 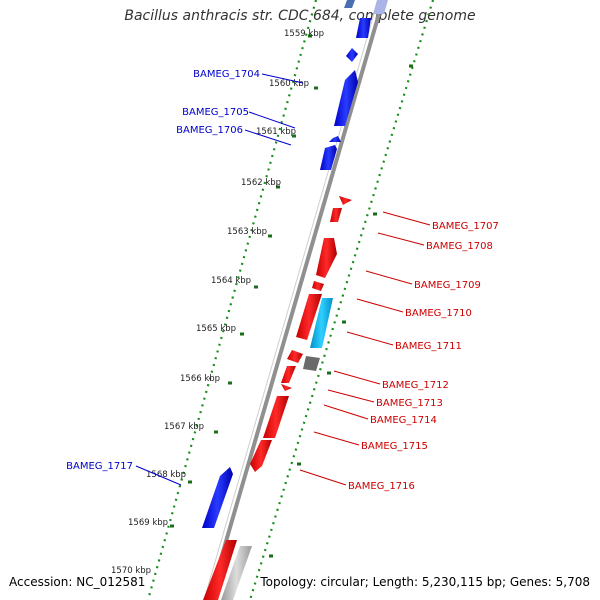 What do you see at coordinates (409, 403) in the screenshot?
I see `gene-label-bameg-1713: BAMEG_1713` at bounding box center [409, 403].